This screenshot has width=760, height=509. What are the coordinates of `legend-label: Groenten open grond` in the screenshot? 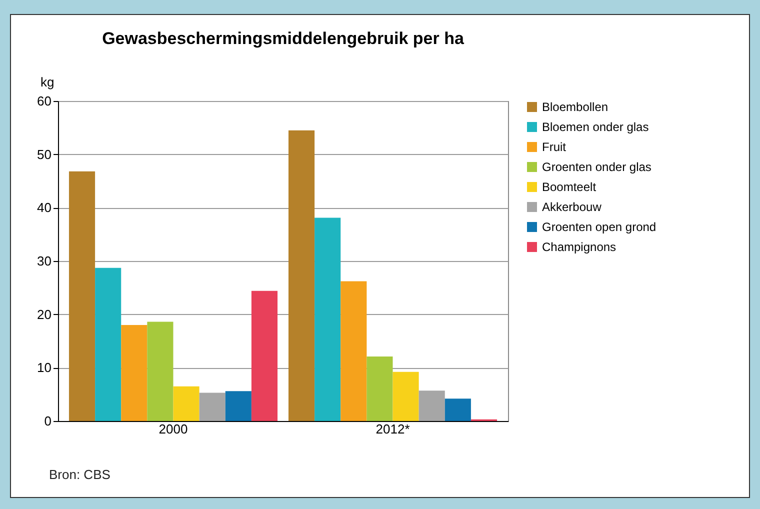 It's located at (599, 227).